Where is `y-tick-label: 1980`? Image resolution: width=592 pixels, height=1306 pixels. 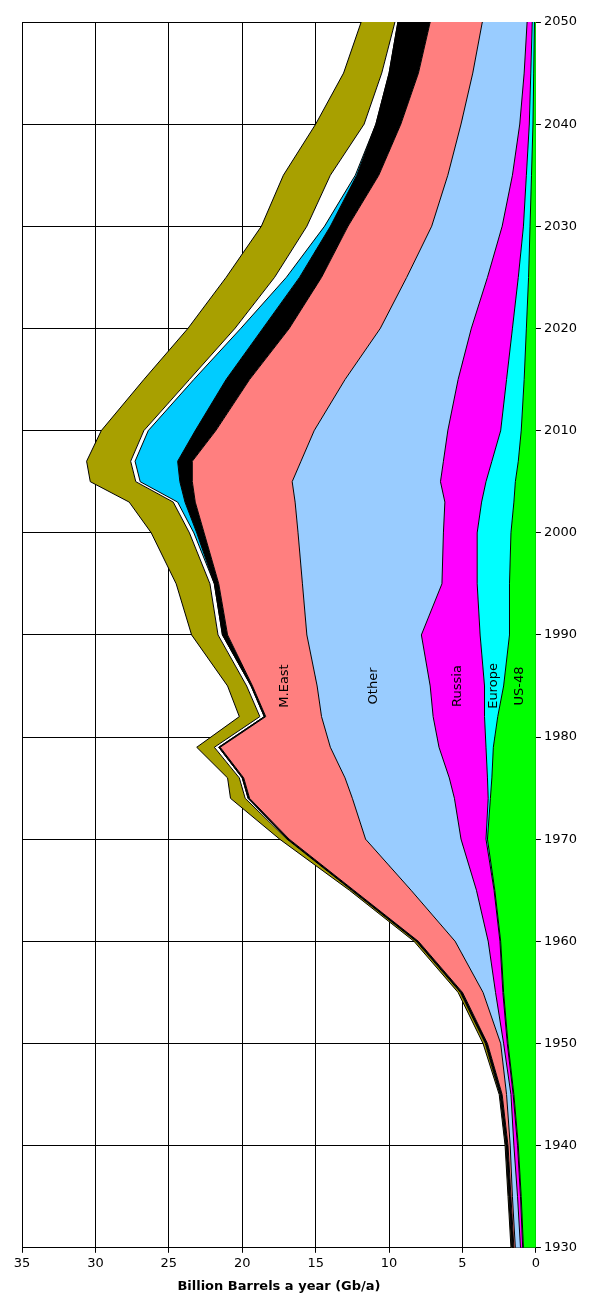
y-tick-label: 1980 is located at coordinates (560, 736).